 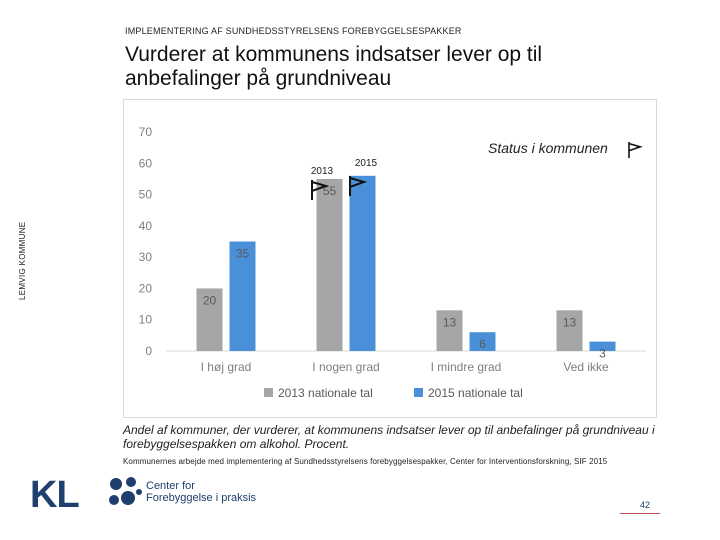 I want to click on cfp-logo-text: Center for Forebyggelse i praksis, so click(x=201, y=492).